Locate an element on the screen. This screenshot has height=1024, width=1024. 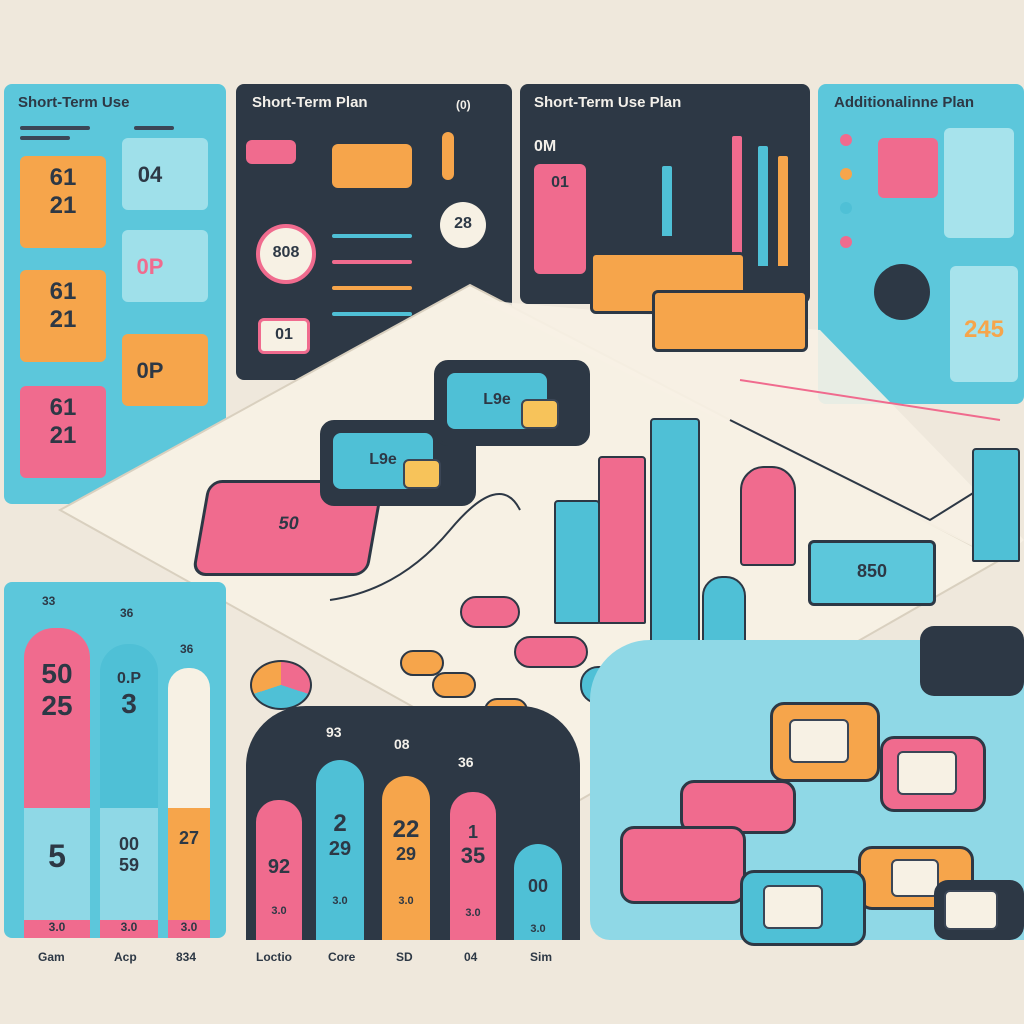
side-card-value: 04 is located at coordinates (150, 174).